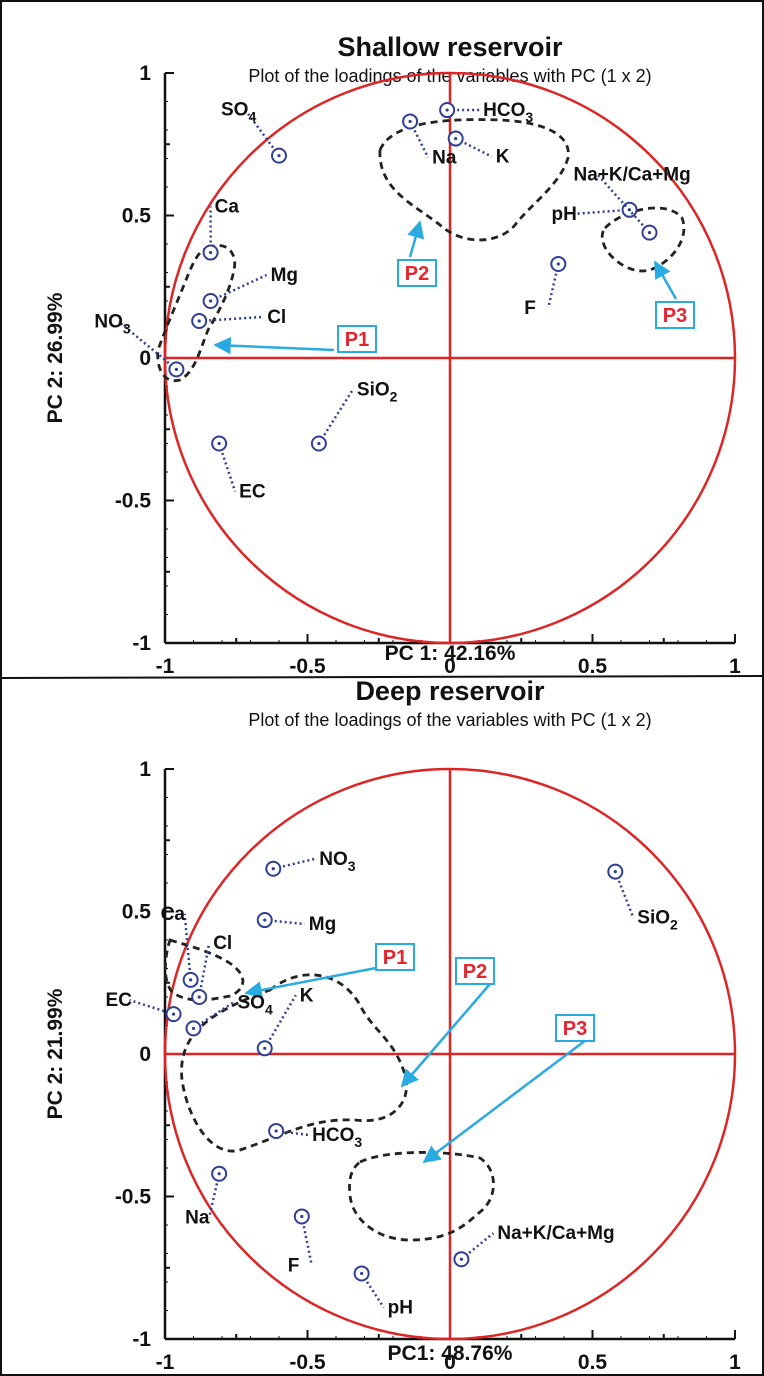 Image resolution: width=764 pixels, height=1376 pixels. What do you see at coordinates (450, 691) in the screenshot?
I see `chart-title: Deep reservoir` at bounding box center [450, 691].